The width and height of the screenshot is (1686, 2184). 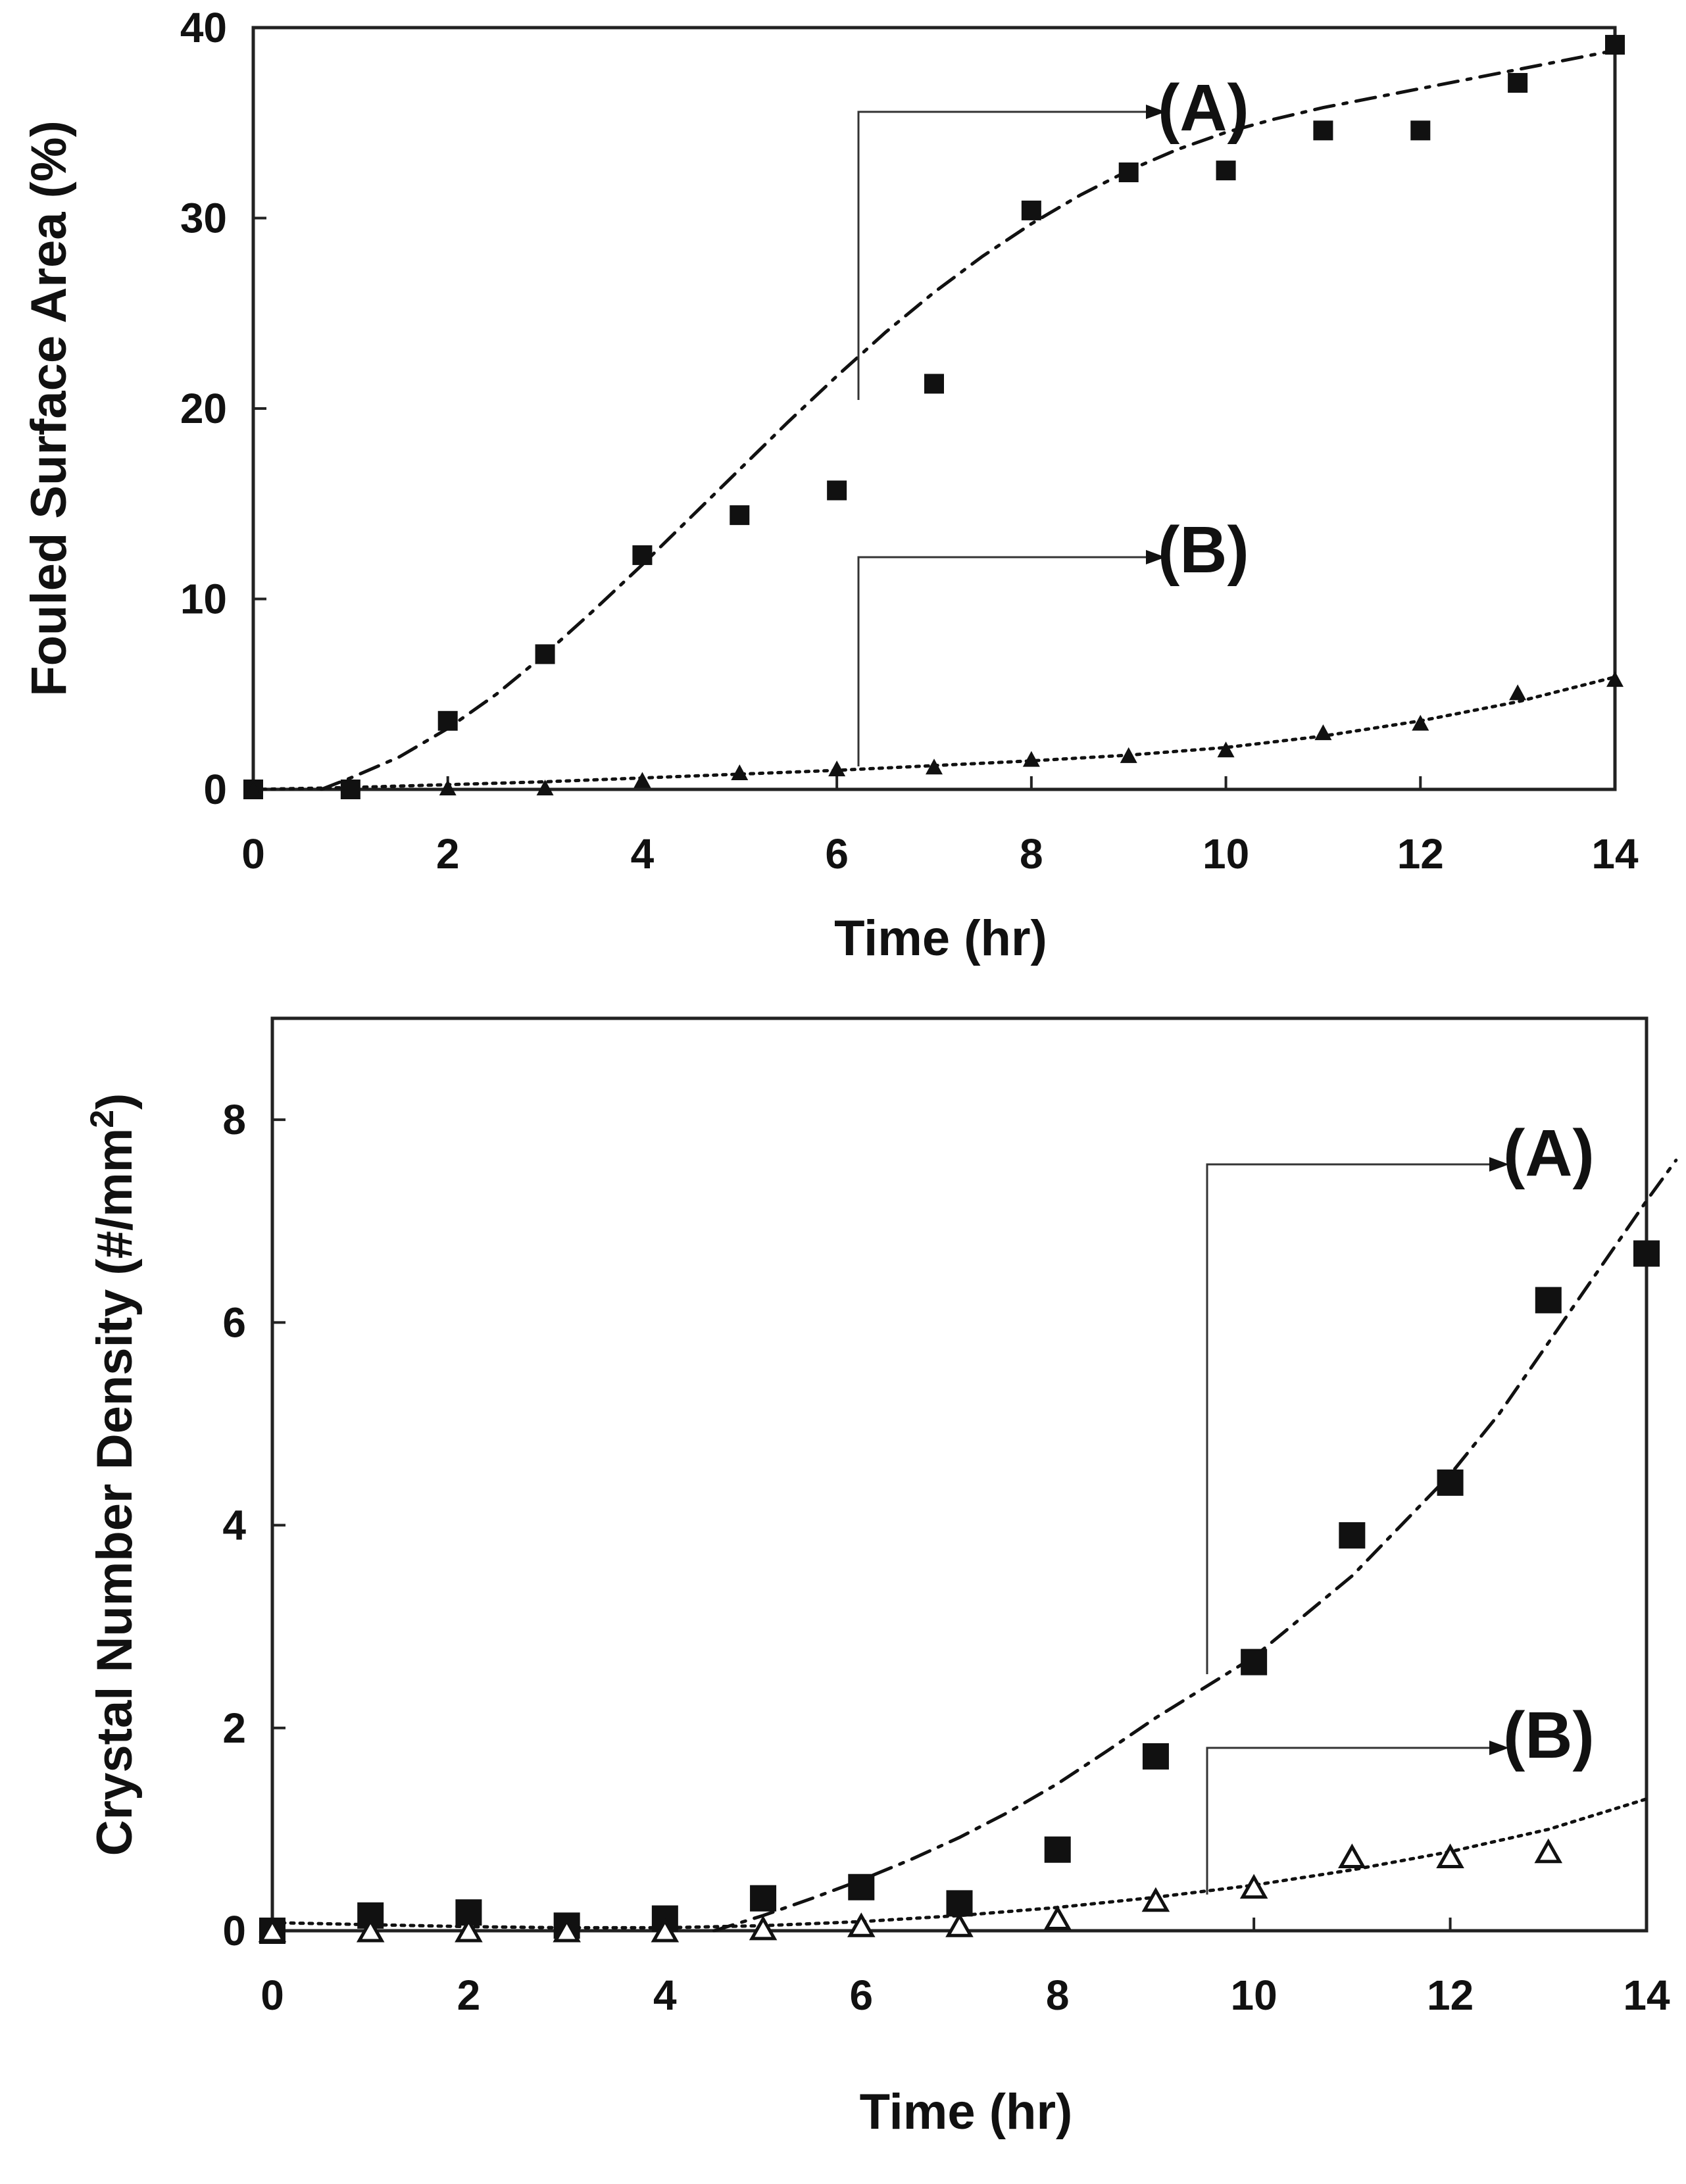 What do you see at coordinates (234, 1322) in the screenshot?
I see `y-tick-label: 6` at bounding box center [234, 1322].